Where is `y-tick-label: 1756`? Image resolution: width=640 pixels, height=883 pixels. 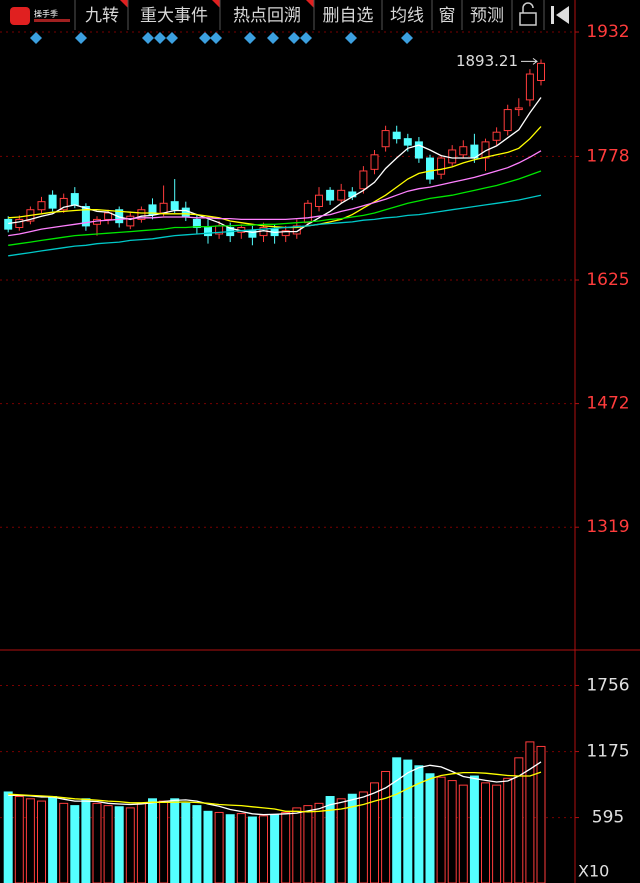
y-tick-label: 1756 is located at coordinates (607, 685).